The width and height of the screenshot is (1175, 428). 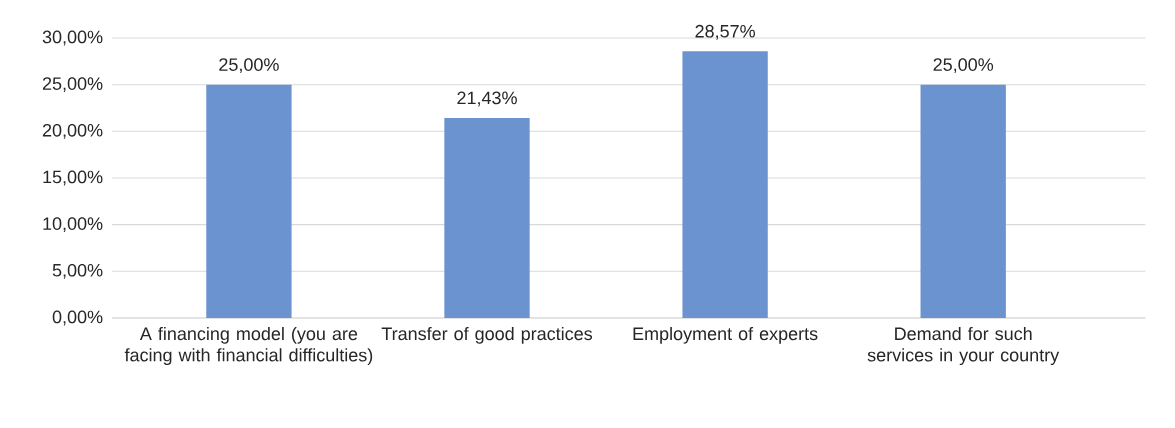 I want to click on y-tick-label: 5,00%, so click(x=77, y=271).